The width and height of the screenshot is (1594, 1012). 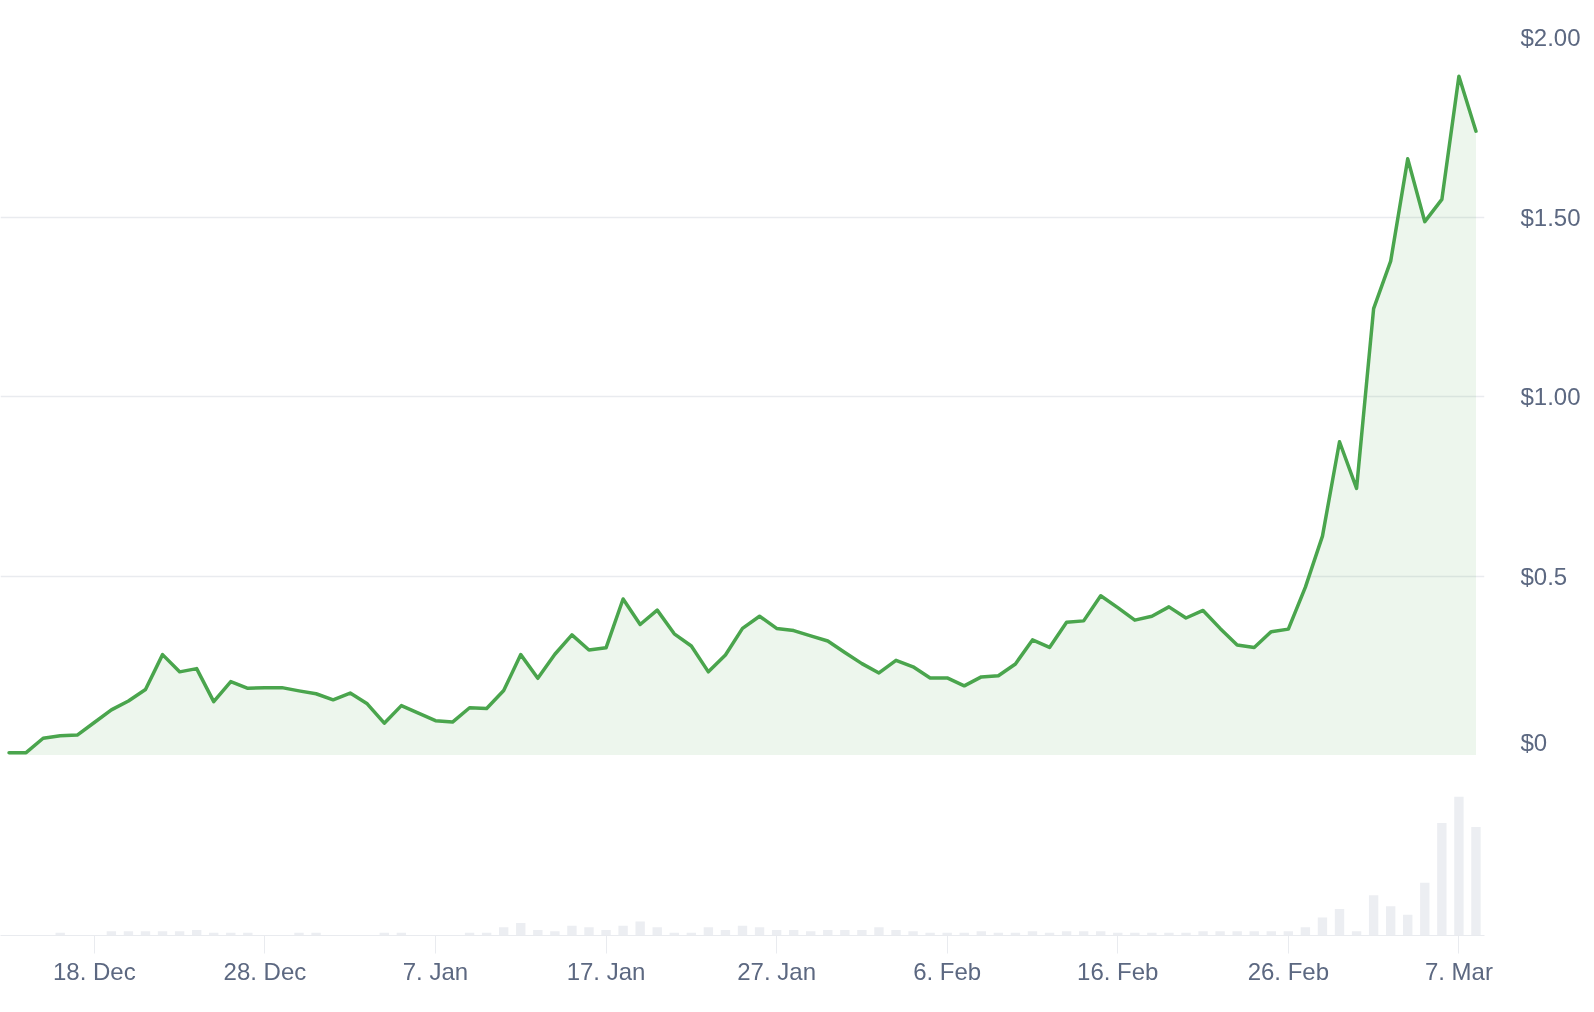 What do you see at coordinates (1288, 971) in the screenshot?
I see `x-tick-label: 26. Feb` at bounding box center [1288, 971].